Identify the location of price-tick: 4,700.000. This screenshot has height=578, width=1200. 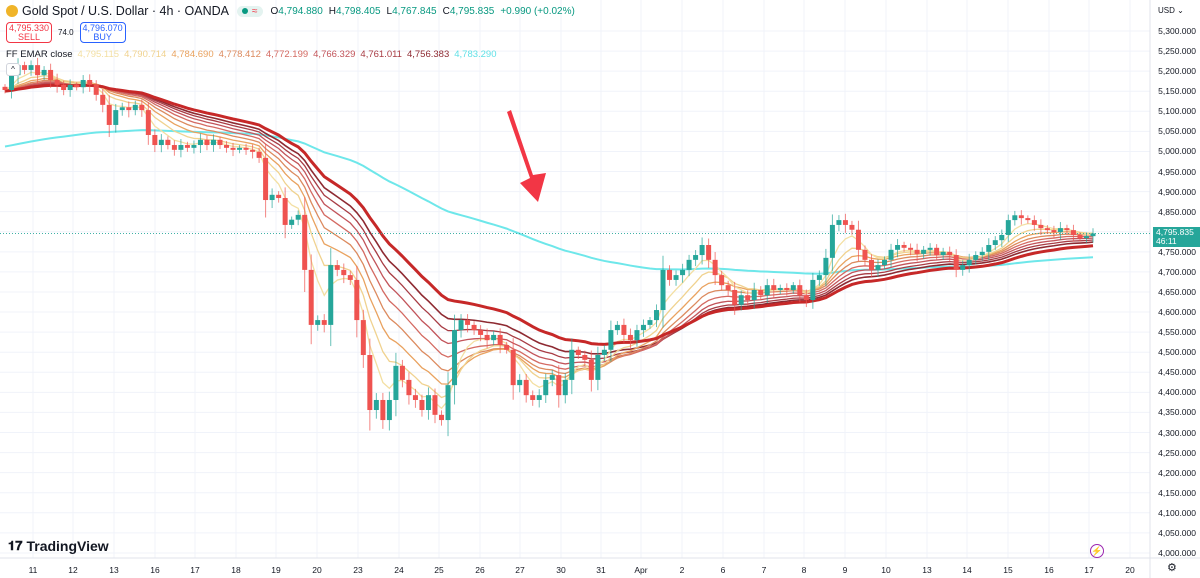
(1177, 271).